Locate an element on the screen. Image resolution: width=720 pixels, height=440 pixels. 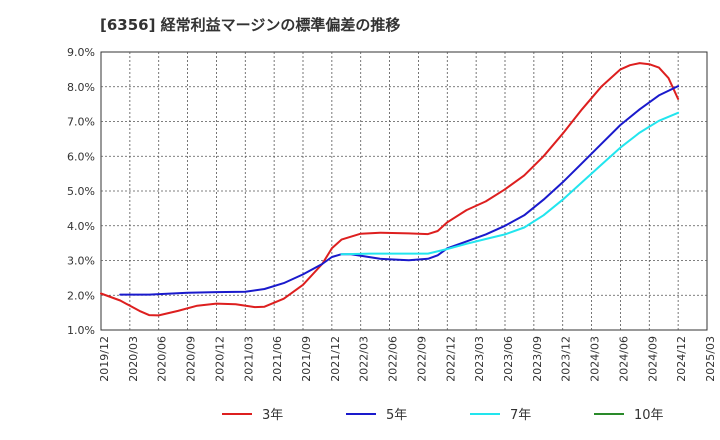
legend-label-1: 5年 is located at coordinates (396, 415).